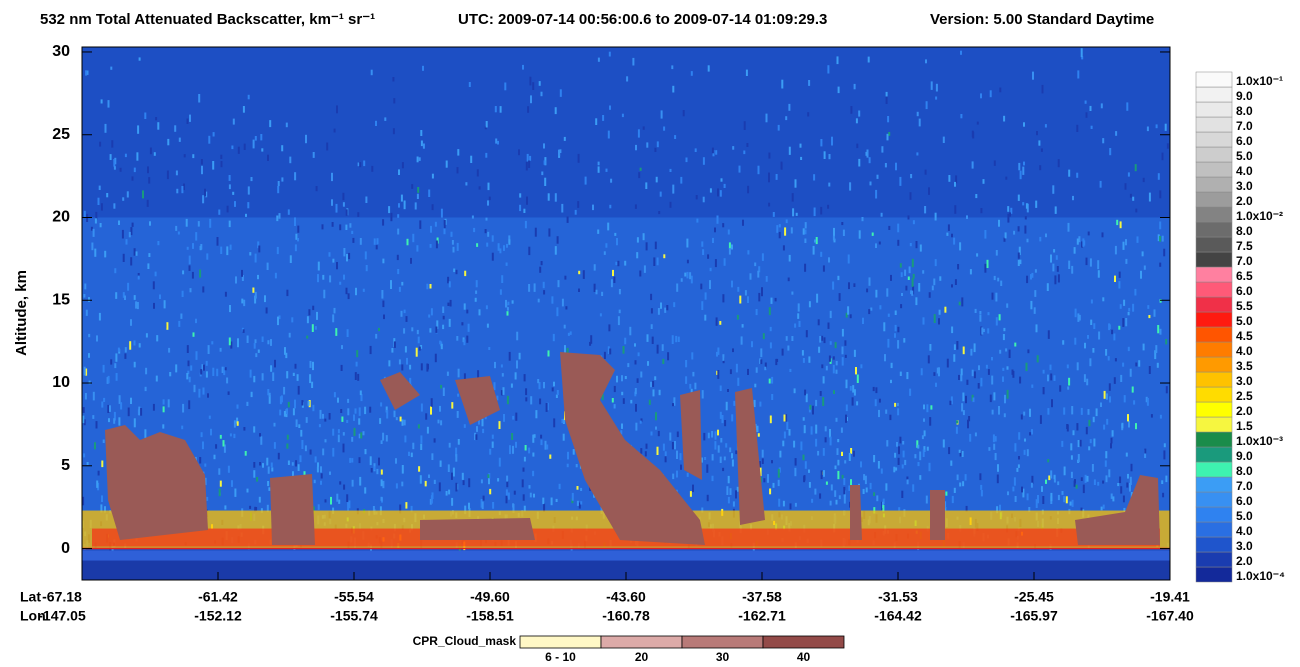 This screenshot has width=1300, height=667. I want to click on lat-label: -55.54, so click(354, 597).